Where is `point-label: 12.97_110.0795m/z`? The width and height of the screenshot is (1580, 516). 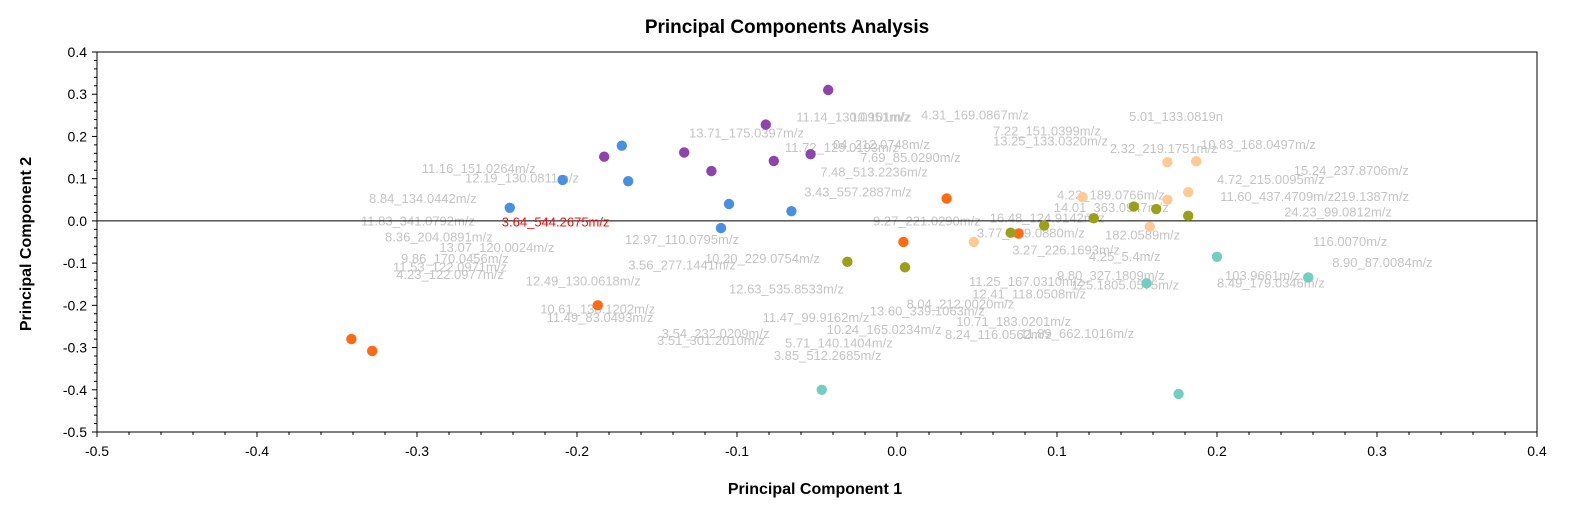 point-label: 12.97_110.0795m/z is located at coordinates (682, 239).